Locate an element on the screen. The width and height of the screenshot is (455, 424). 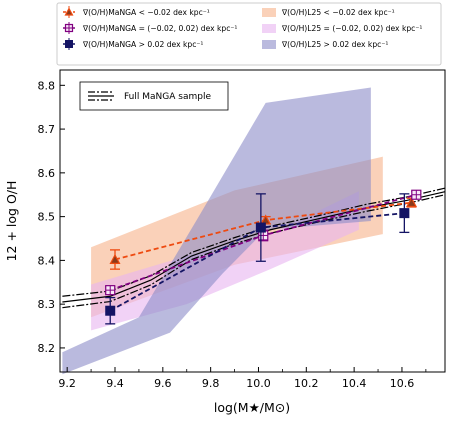
x-tick-label: 9.4 is located at coordinates (115, 383).